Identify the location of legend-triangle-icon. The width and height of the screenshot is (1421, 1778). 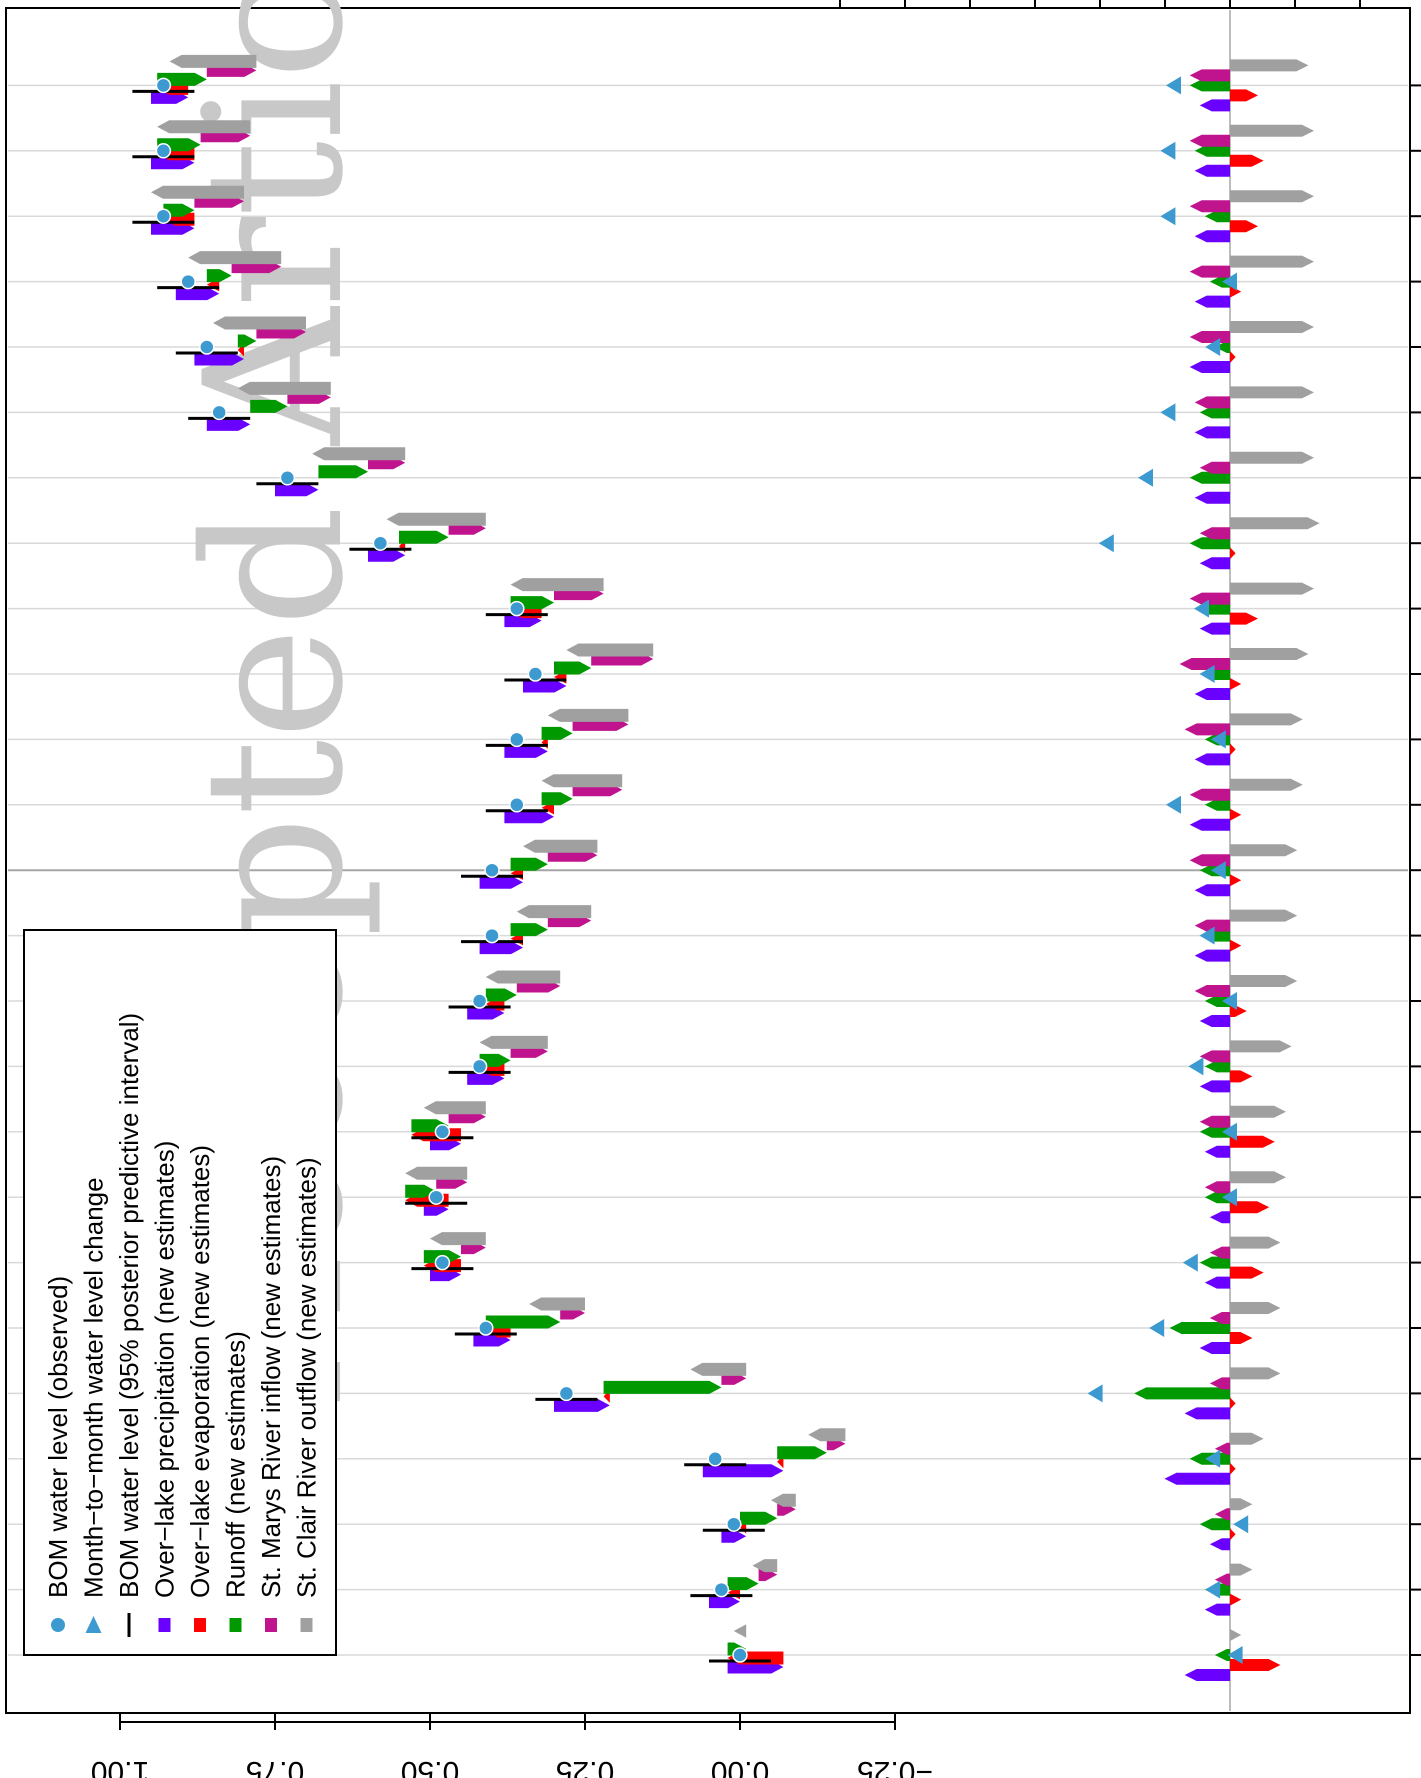
(93, 1624).